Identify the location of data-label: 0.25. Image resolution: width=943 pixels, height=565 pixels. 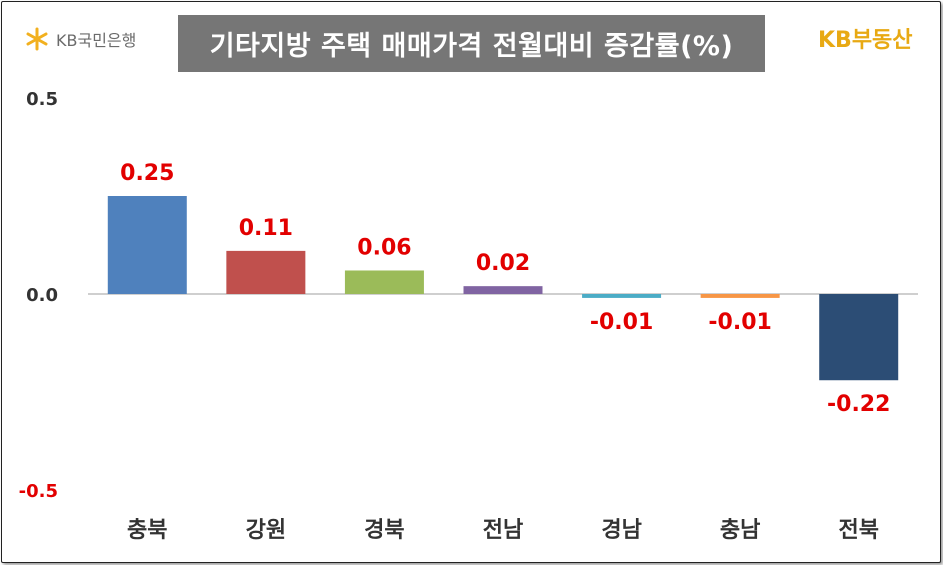
(147, 173).